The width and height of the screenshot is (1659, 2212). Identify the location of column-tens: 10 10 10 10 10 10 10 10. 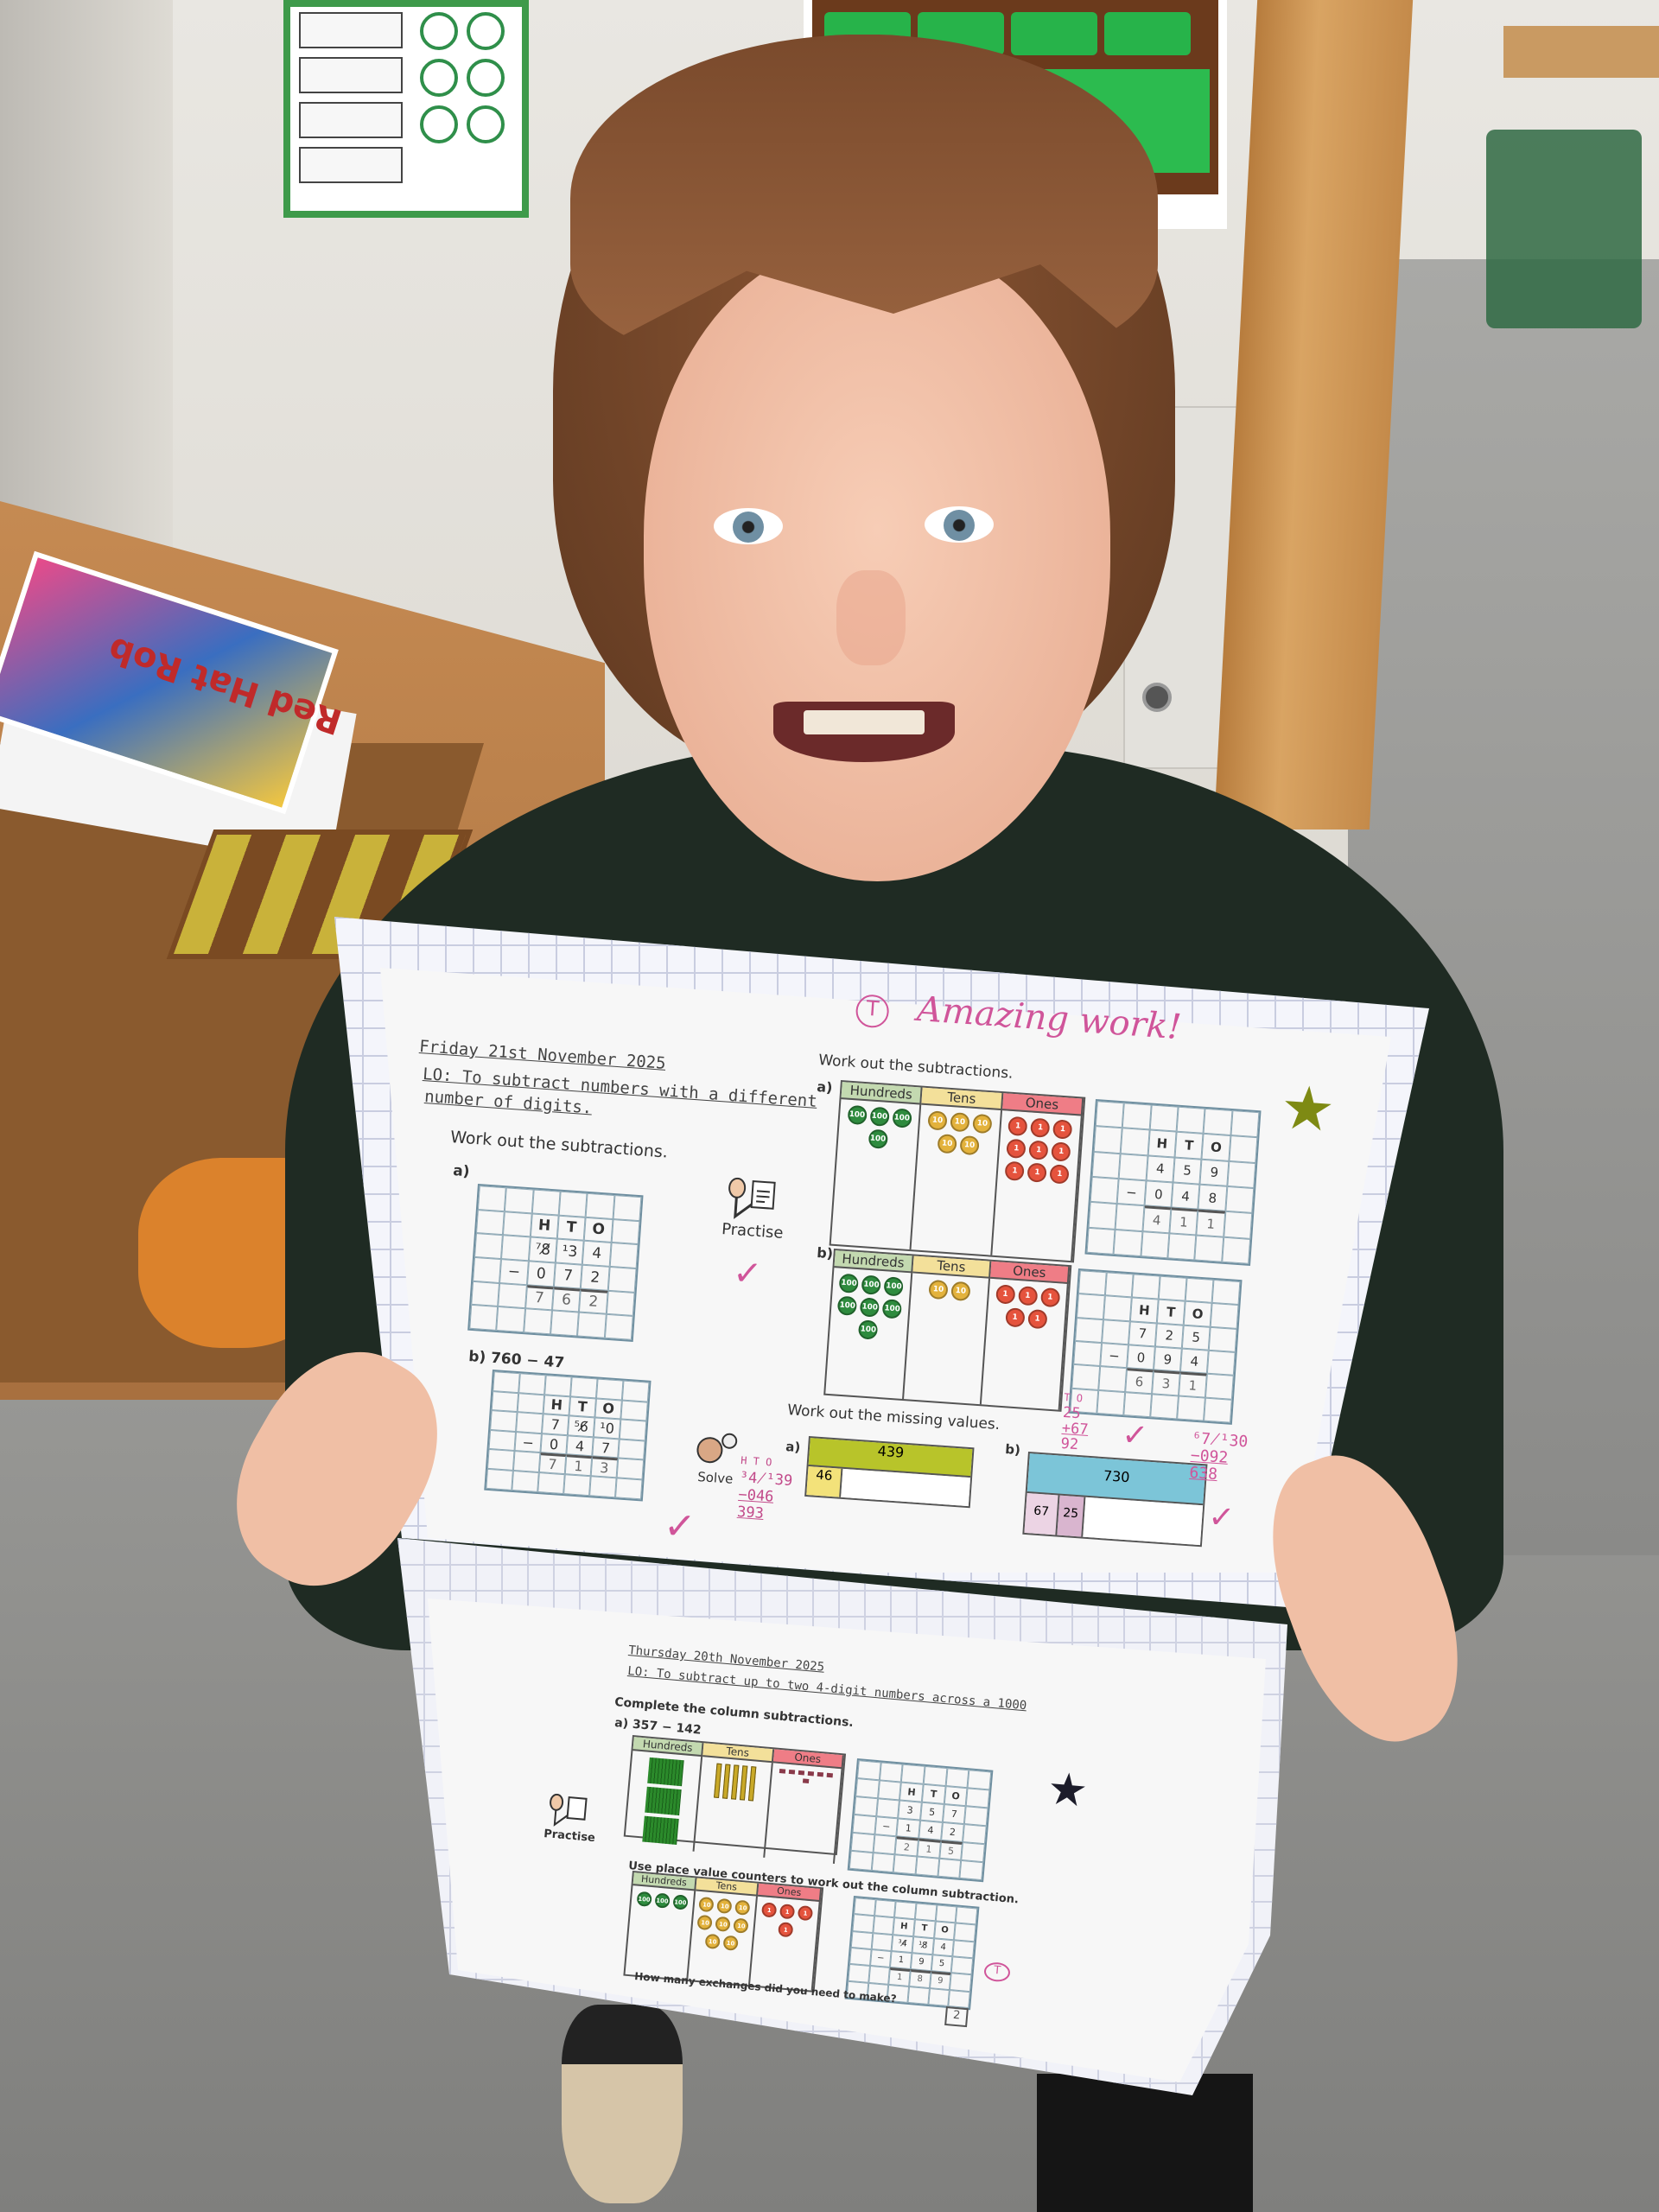
(723, 1938).